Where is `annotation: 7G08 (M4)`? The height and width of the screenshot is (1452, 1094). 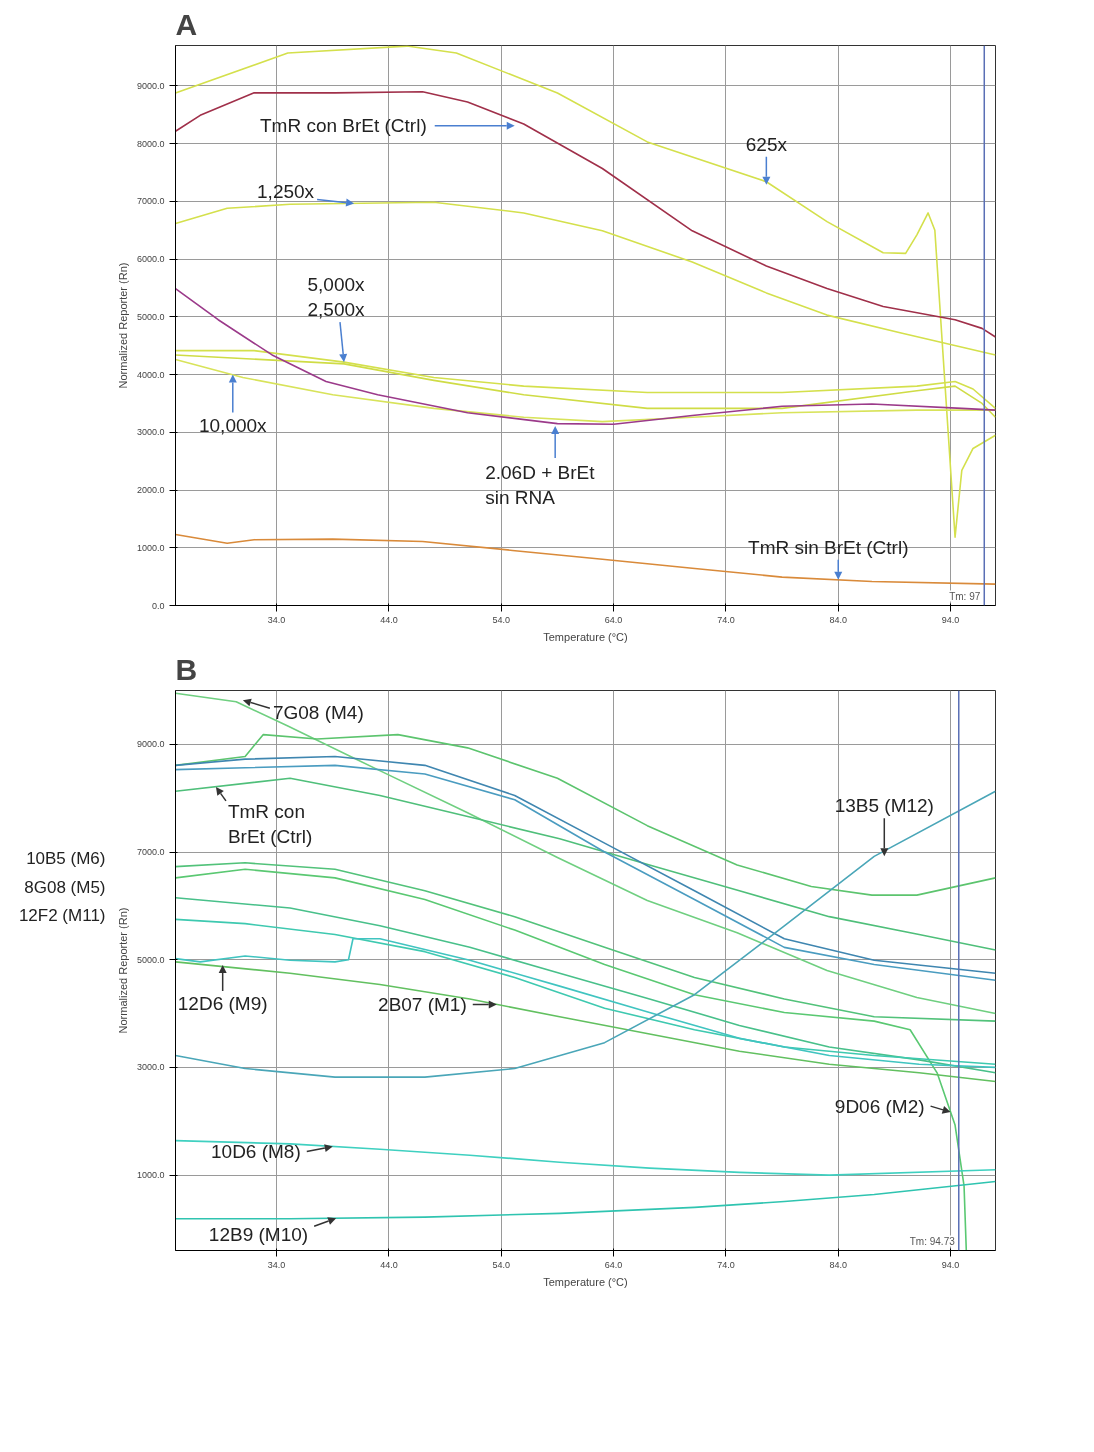
annotation: 7G08 (M4) is located at coordinates (318, 712).